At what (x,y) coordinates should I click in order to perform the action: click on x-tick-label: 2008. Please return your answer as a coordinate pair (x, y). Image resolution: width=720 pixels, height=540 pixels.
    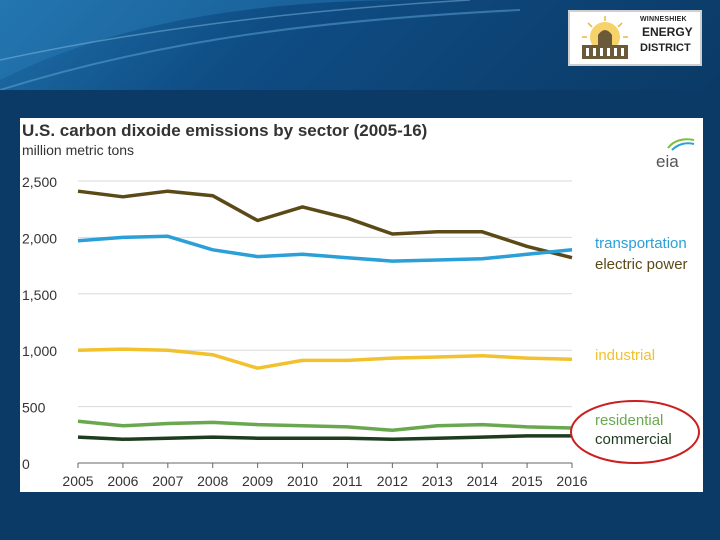
    Looking at the image, I should click on (212, 481).